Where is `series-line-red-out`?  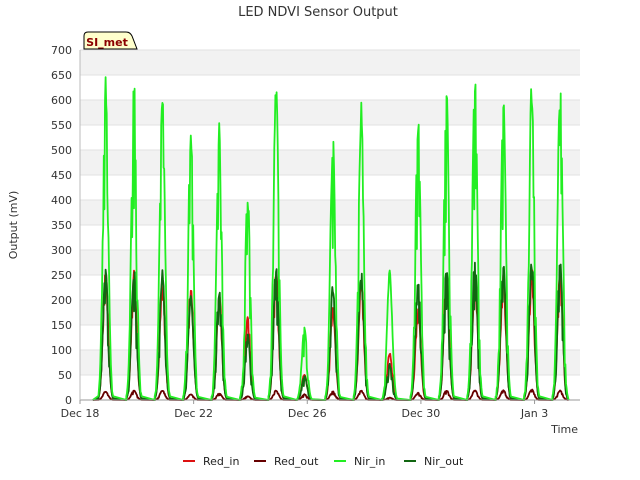
series-line-red-out is located at coordinates (330, 394).